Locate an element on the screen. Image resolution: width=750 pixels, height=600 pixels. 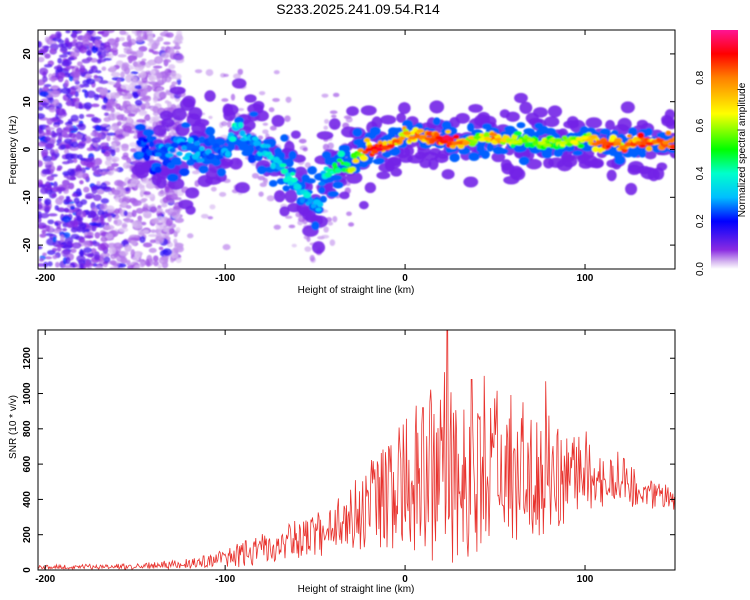
snr-y-label: SNR (10 * v/v) is located at coordinates (13, 427).